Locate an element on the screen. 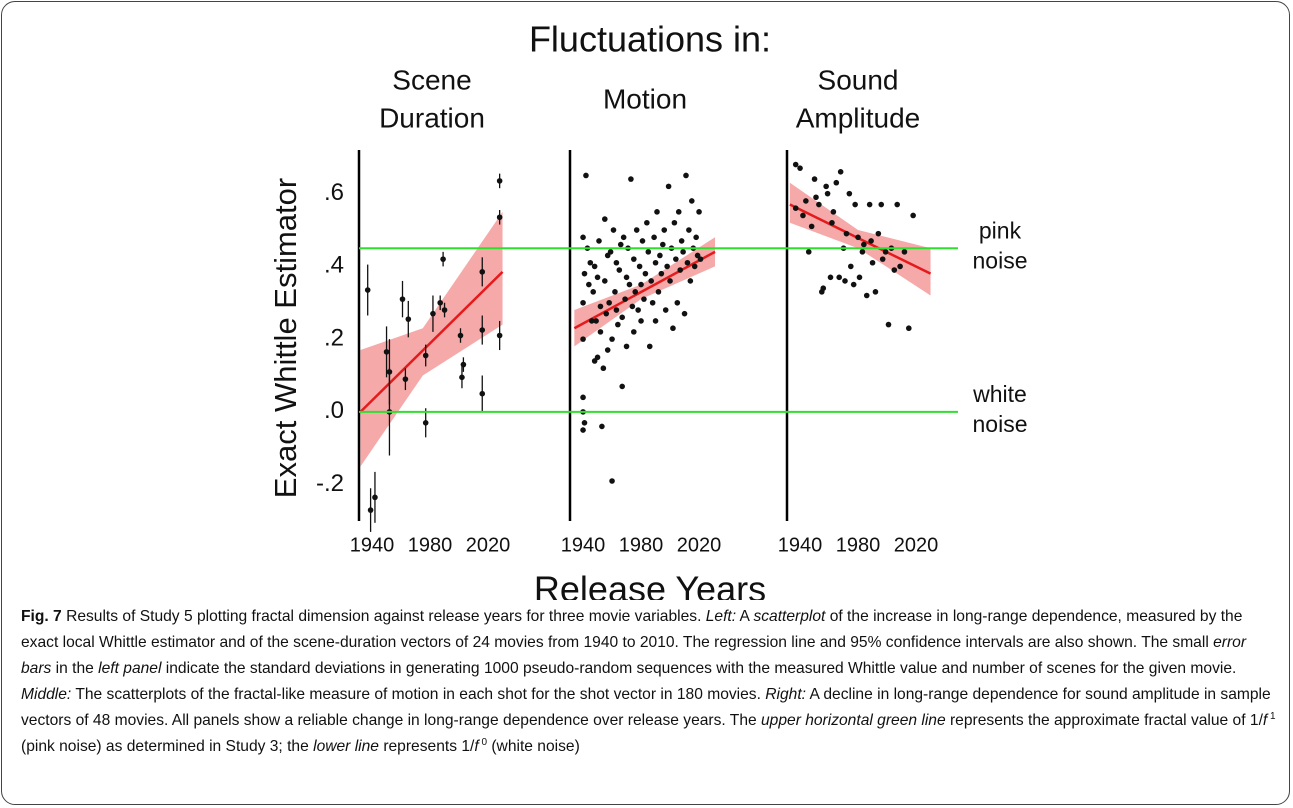  y-tick-label: .0 is located at coordinates (334, 410).